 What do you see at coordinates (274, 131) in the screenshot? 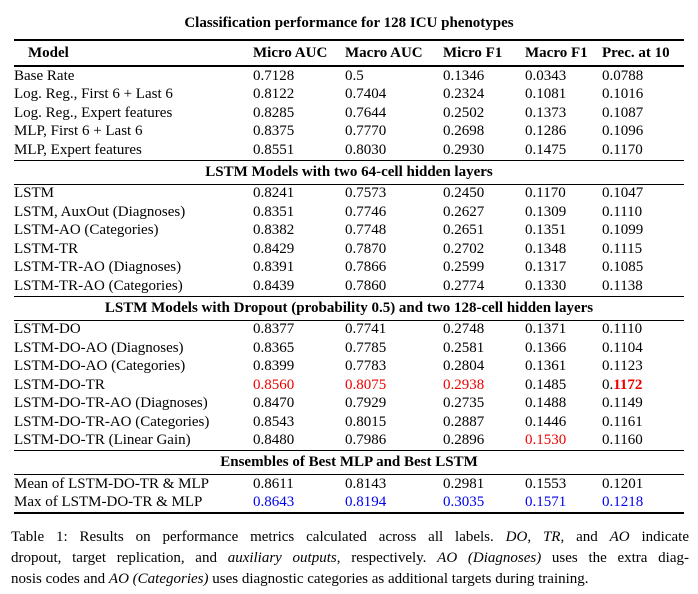
I see `value-cell: 0.8375` at bounding box center [274, 131].